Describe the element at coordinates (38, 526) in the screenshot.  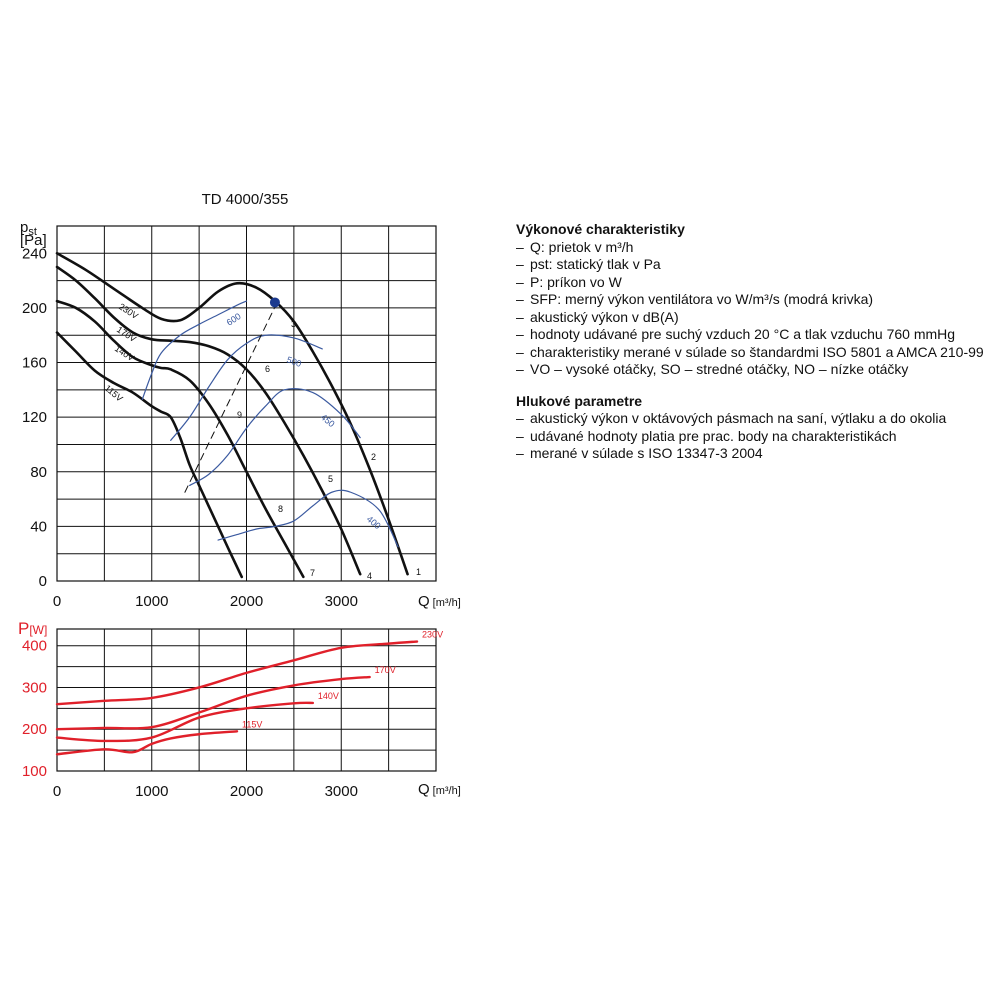
I see `y-tick-label: 40` at that location.